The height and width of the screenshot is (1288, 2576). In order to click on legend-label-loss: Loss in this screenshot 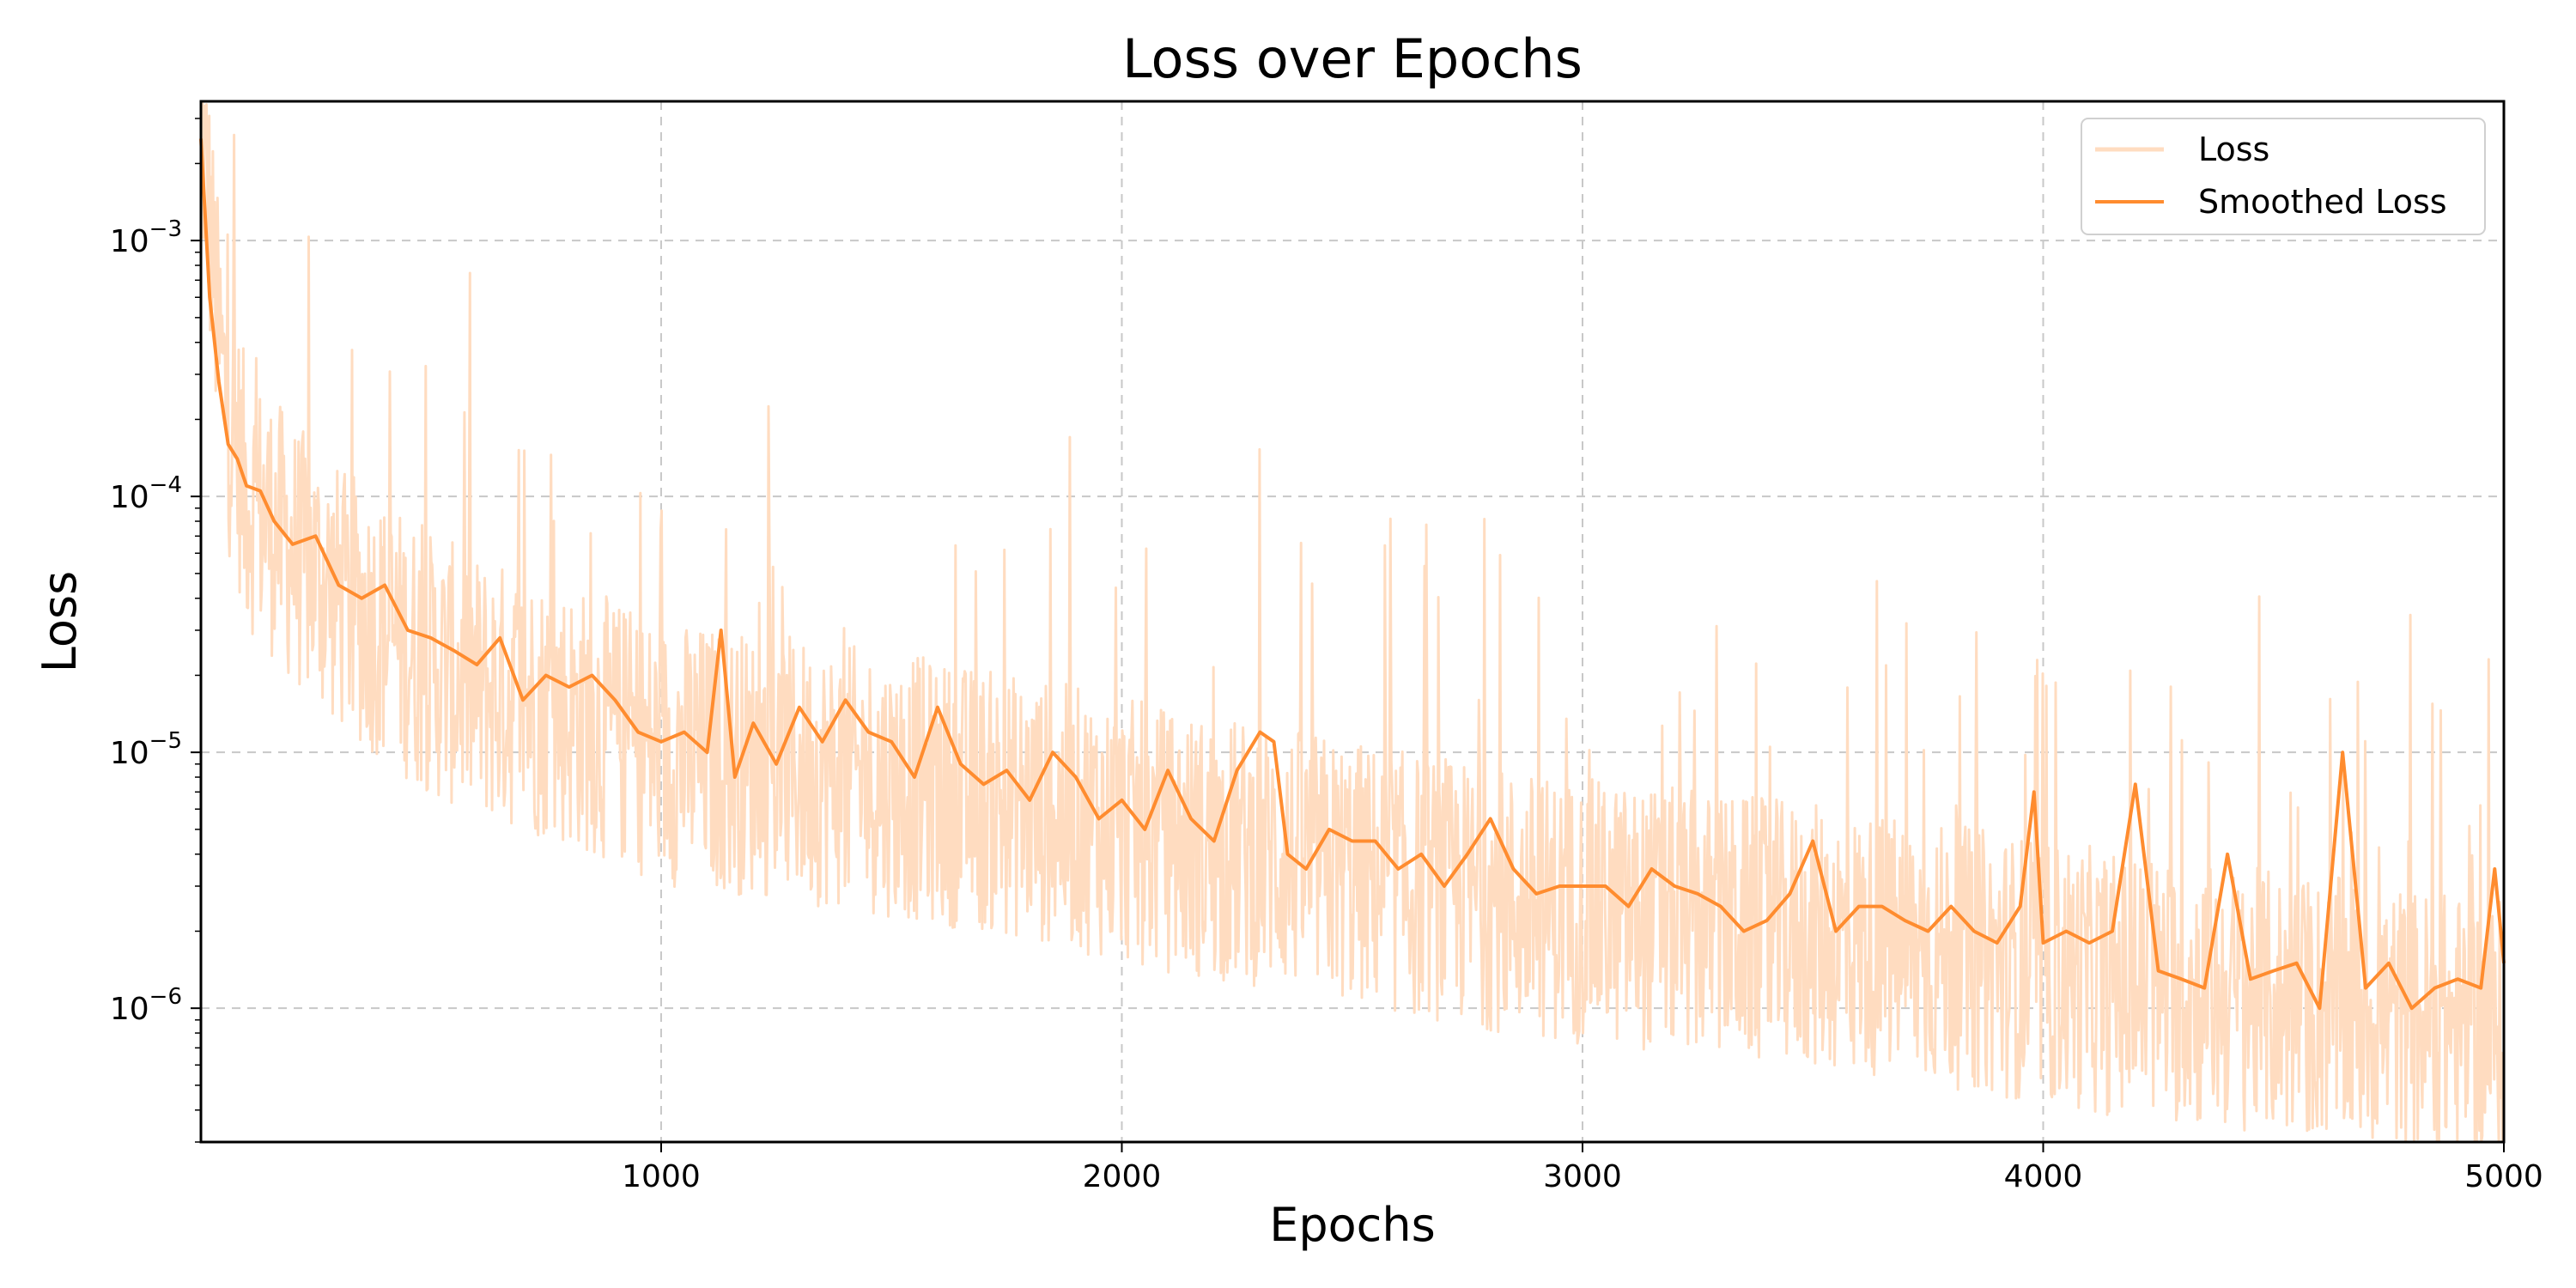, I will do `click(2233, 149)`.